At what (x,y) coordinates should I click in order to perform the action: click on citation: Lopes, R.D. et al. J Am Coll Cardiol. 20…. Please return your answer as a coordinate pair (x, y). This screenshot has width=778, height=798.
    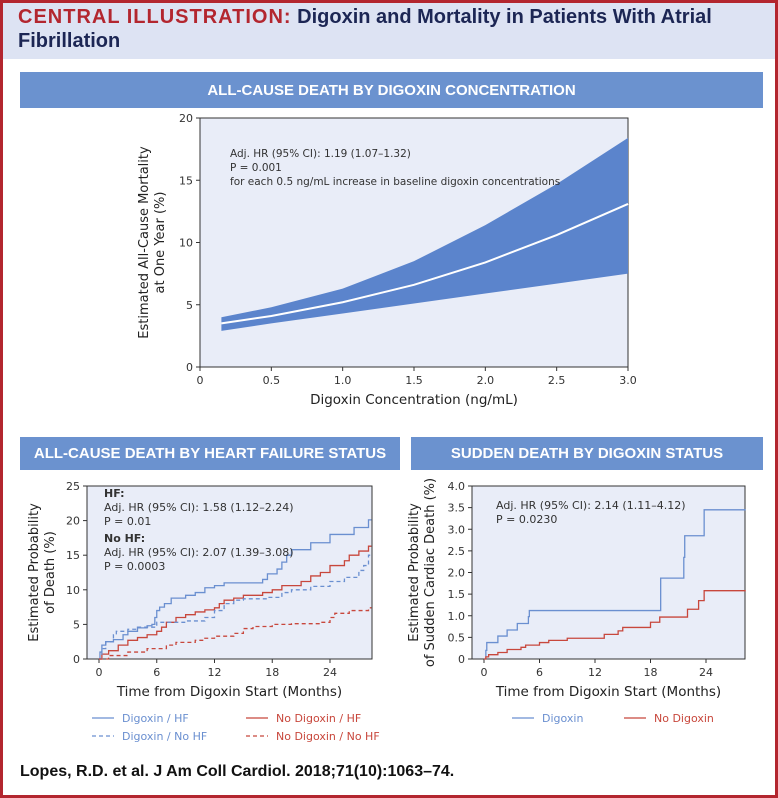
    Looking at the image, I should click on (237, 771).